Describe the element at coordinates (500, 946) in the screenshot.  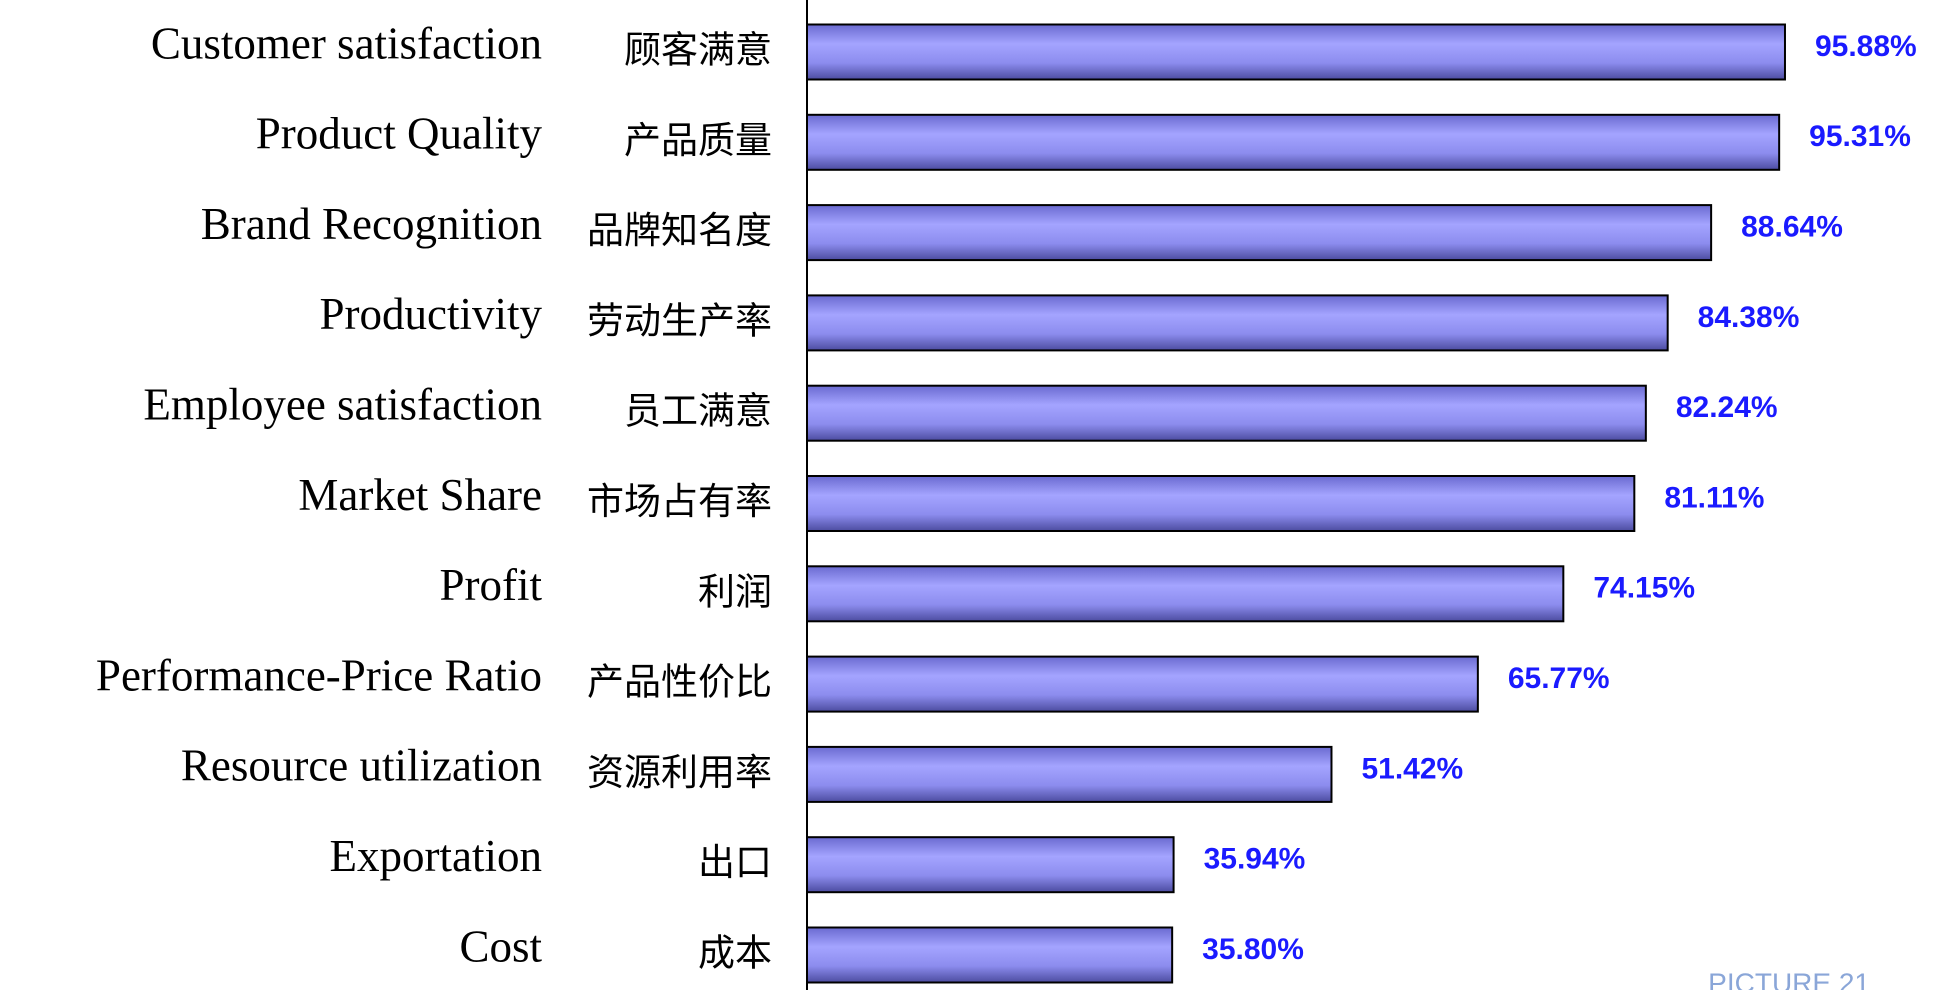
I see `category-label: Cost` at that location.